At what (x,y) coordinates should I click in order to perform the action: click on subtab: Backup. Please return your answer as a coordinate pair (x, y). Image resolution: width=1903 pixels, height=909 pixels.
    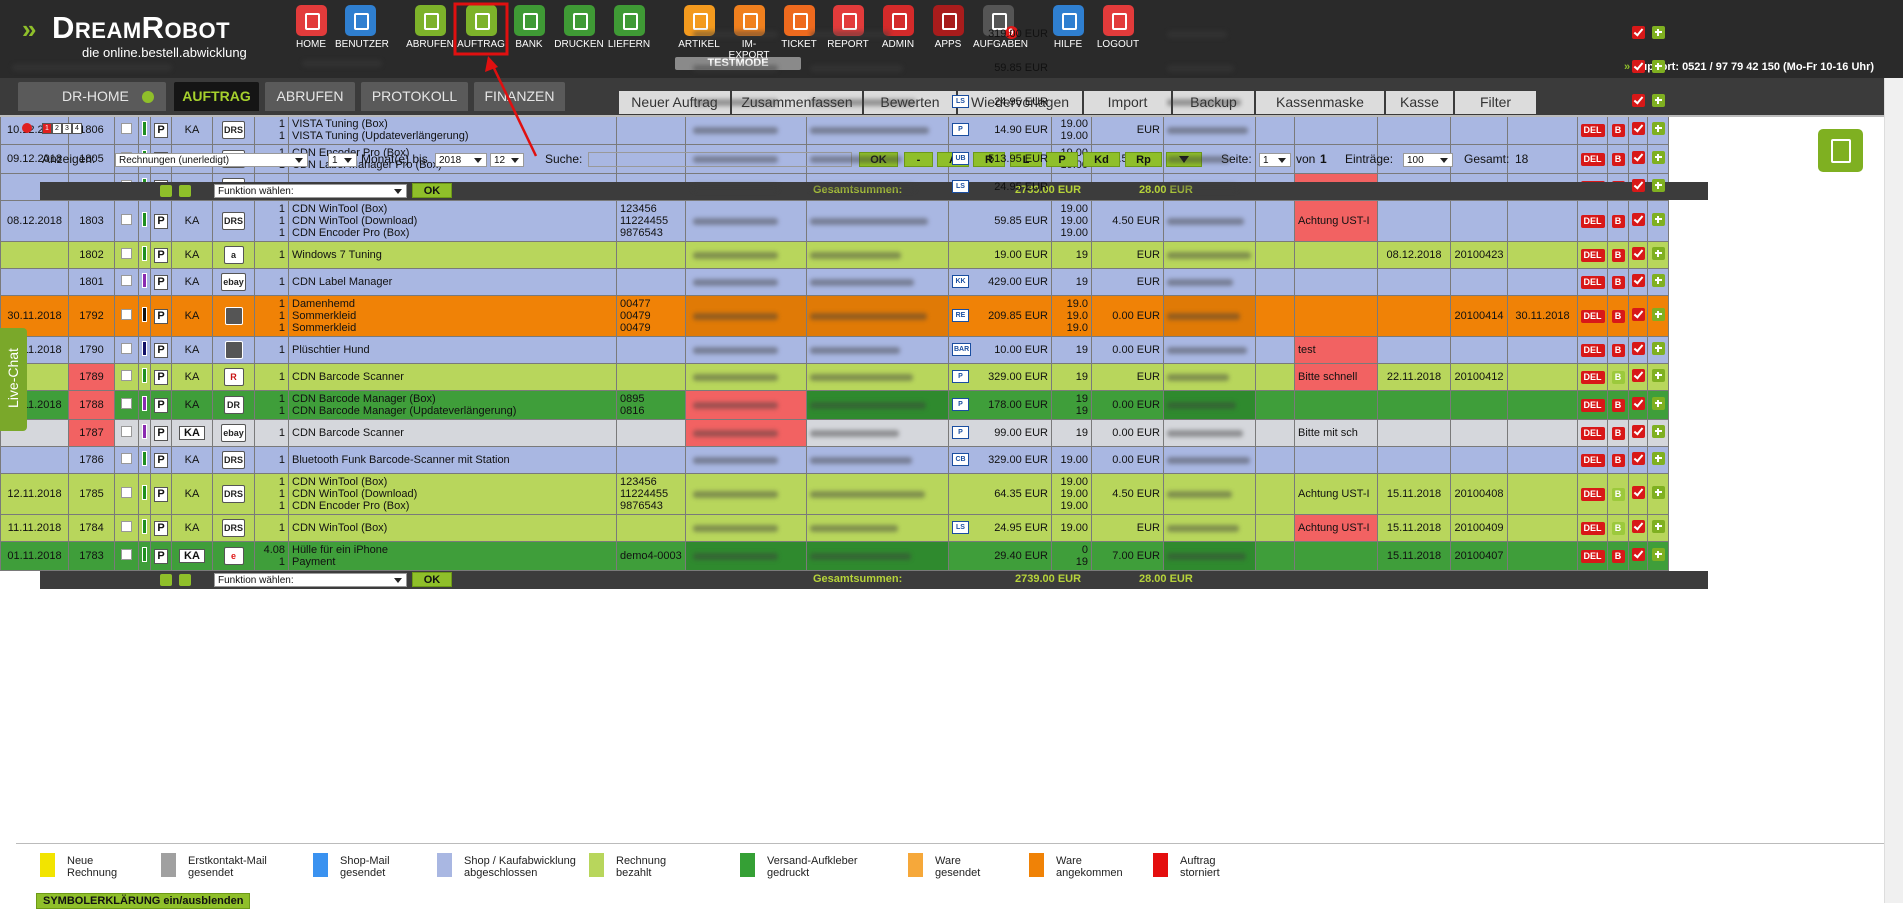
    Looking at the image, I should click on (1214, 102).